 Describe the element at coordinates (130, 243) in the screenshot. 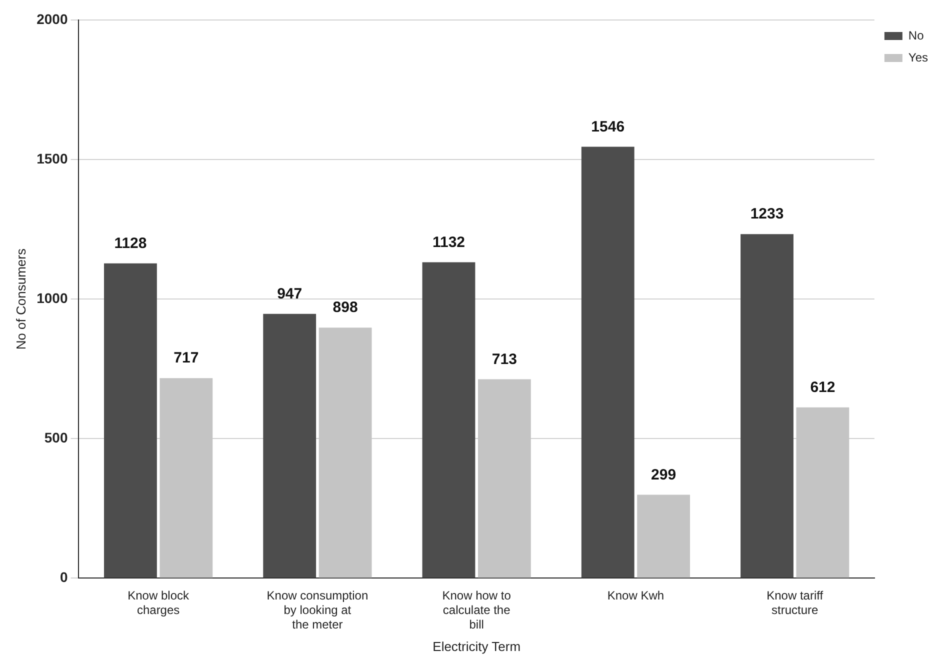

I see `data-label: 1128` at that location.